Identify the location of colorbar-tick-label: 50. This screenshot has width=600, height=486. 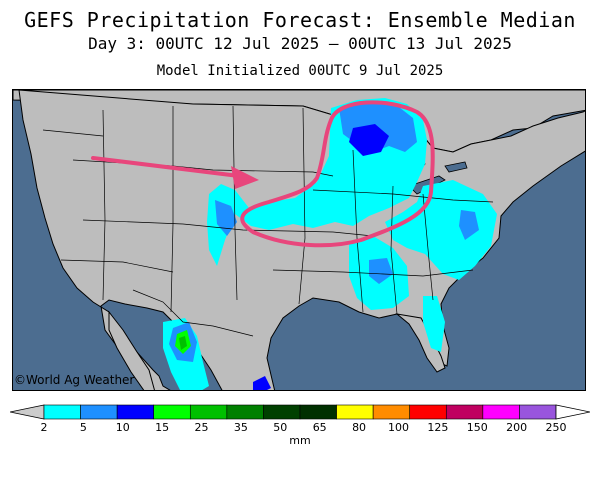
(280, 427).